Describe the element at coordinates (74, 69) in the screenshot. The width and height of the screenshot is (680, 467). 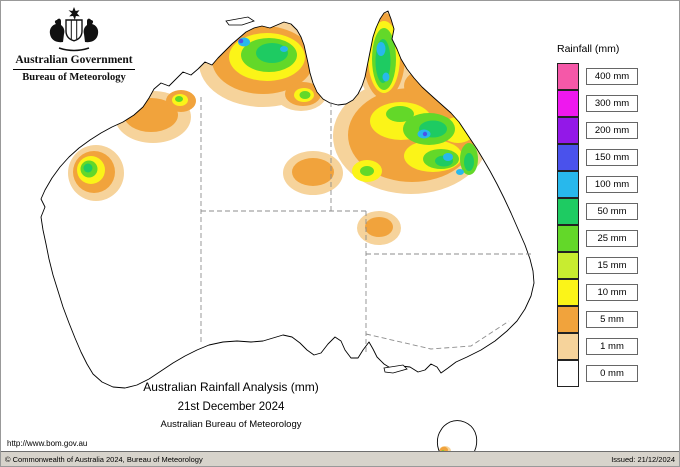
I see `header-divider` at that location.